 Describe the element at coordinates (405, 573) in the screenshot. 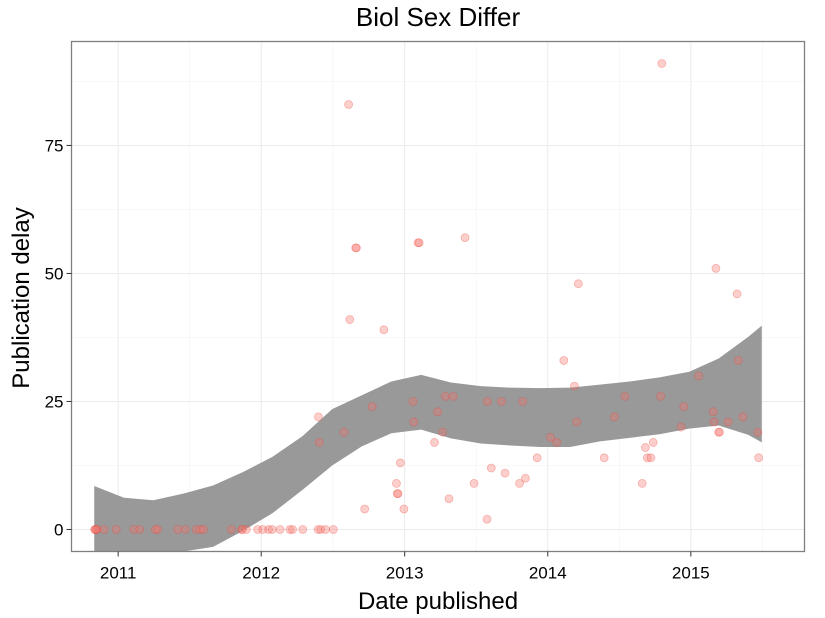

I see `x-tick-label: 2013` at that location.